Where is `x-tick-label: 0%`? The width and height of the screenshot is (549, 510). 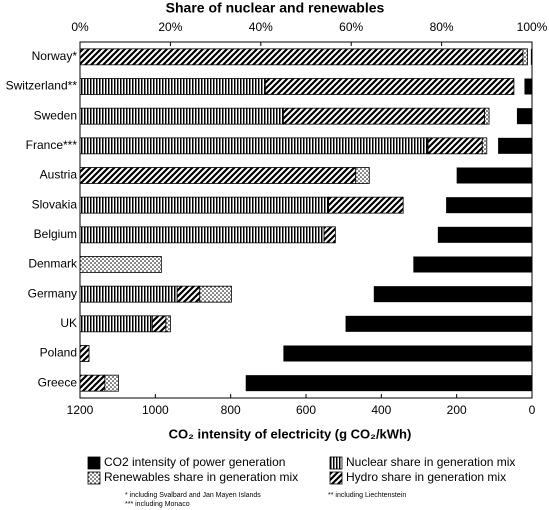 x-tick-label: 0% is located at coordinates (80, 27).